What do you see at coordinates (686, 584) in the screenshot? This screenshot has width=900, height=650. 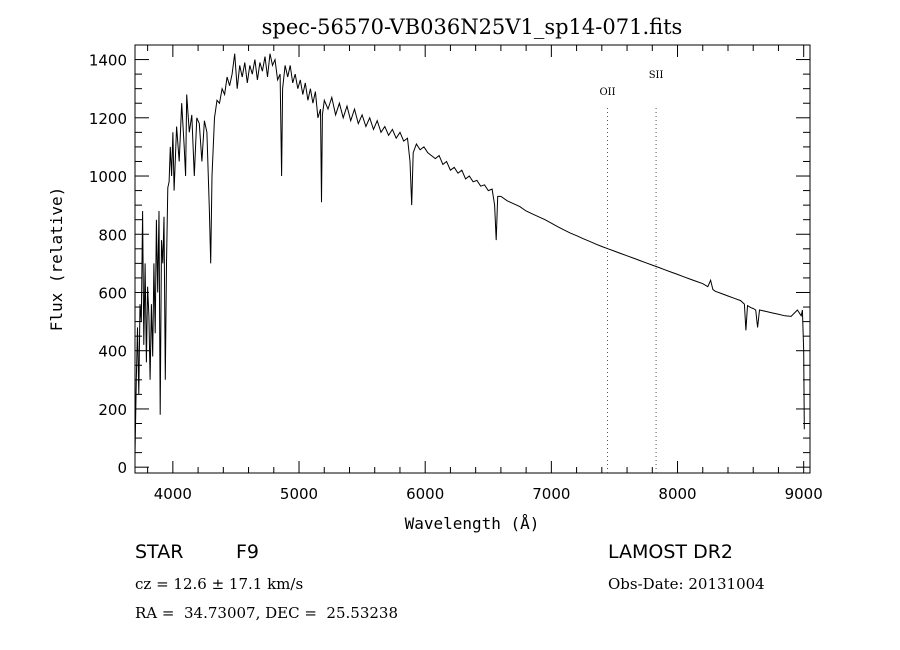 I see `obs-date: Obs-Date: 20131004` at bounding box center [686, 584].